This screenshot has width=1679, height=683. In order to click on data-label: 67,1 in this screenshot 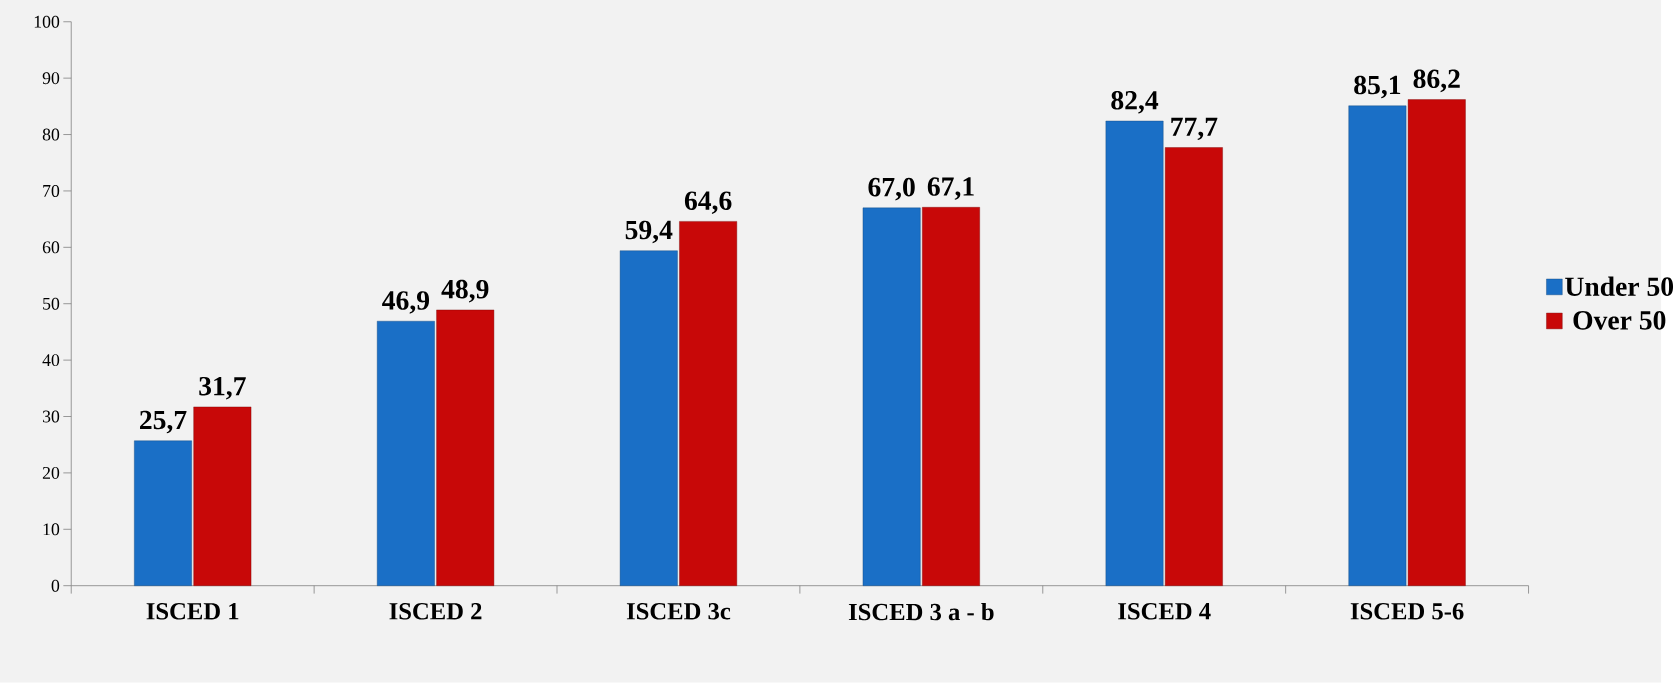, I will do `click(950, 189)`.